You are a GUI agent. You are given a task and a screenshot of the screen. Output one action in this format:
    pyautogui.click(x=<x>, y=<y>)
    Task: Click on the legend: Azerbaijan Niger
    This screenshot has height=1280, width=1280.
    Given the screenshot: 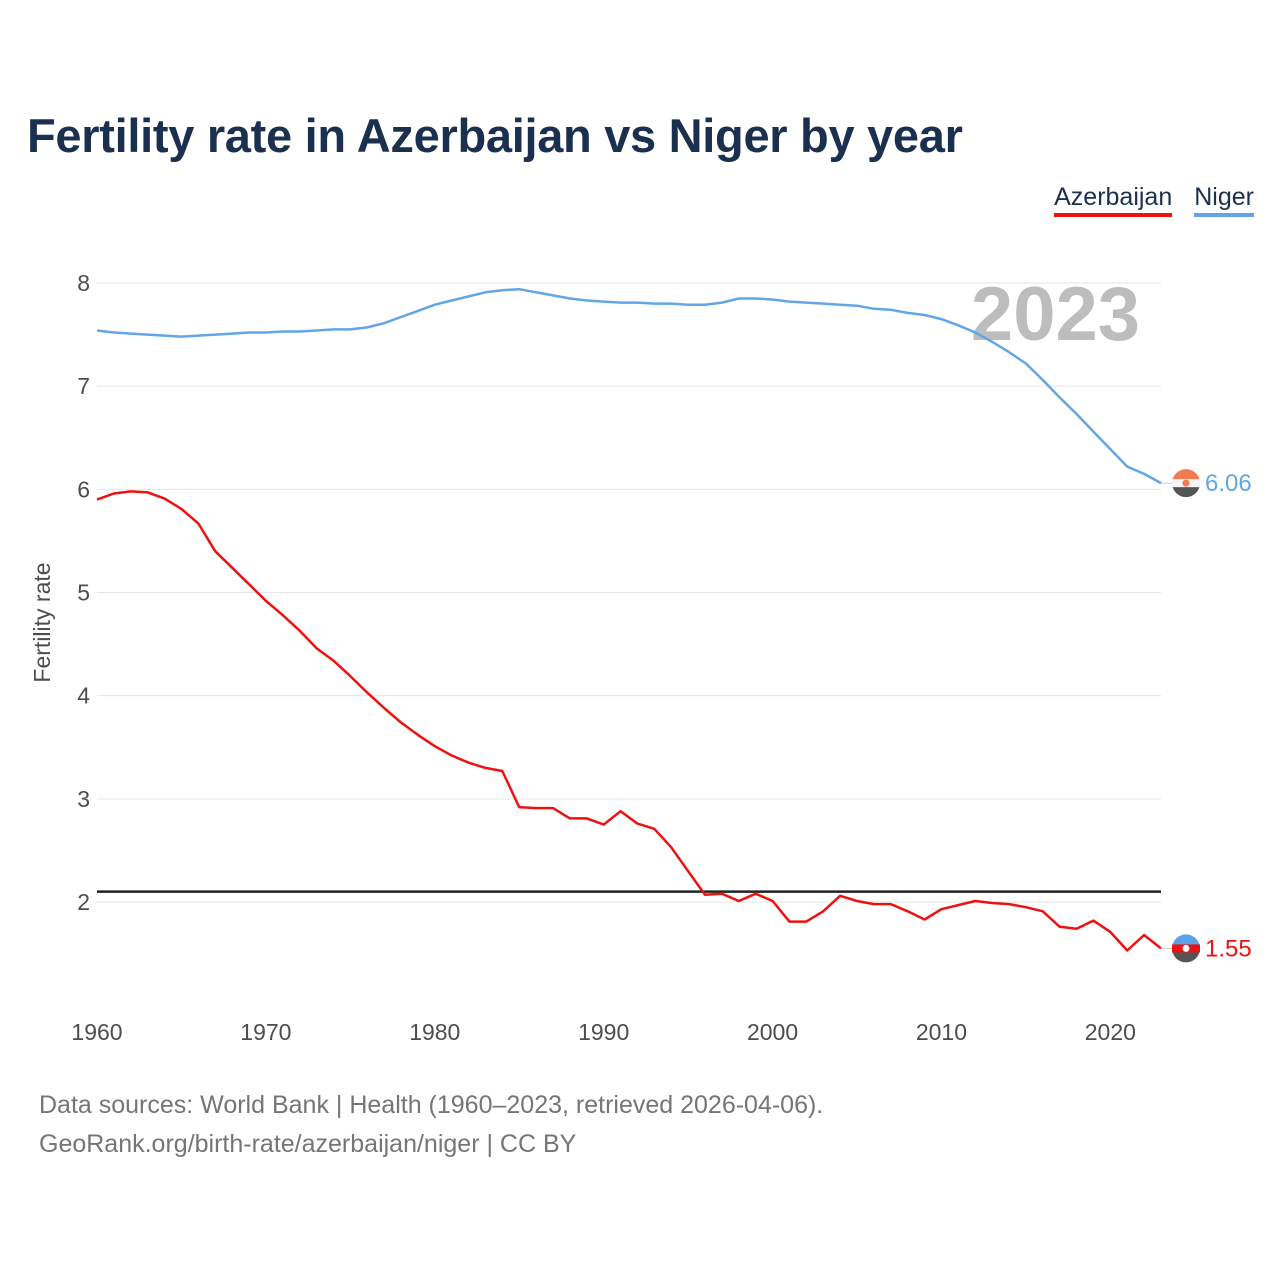 What is the action you would take?
    pyautogui.click(x=1154, y=200)
    